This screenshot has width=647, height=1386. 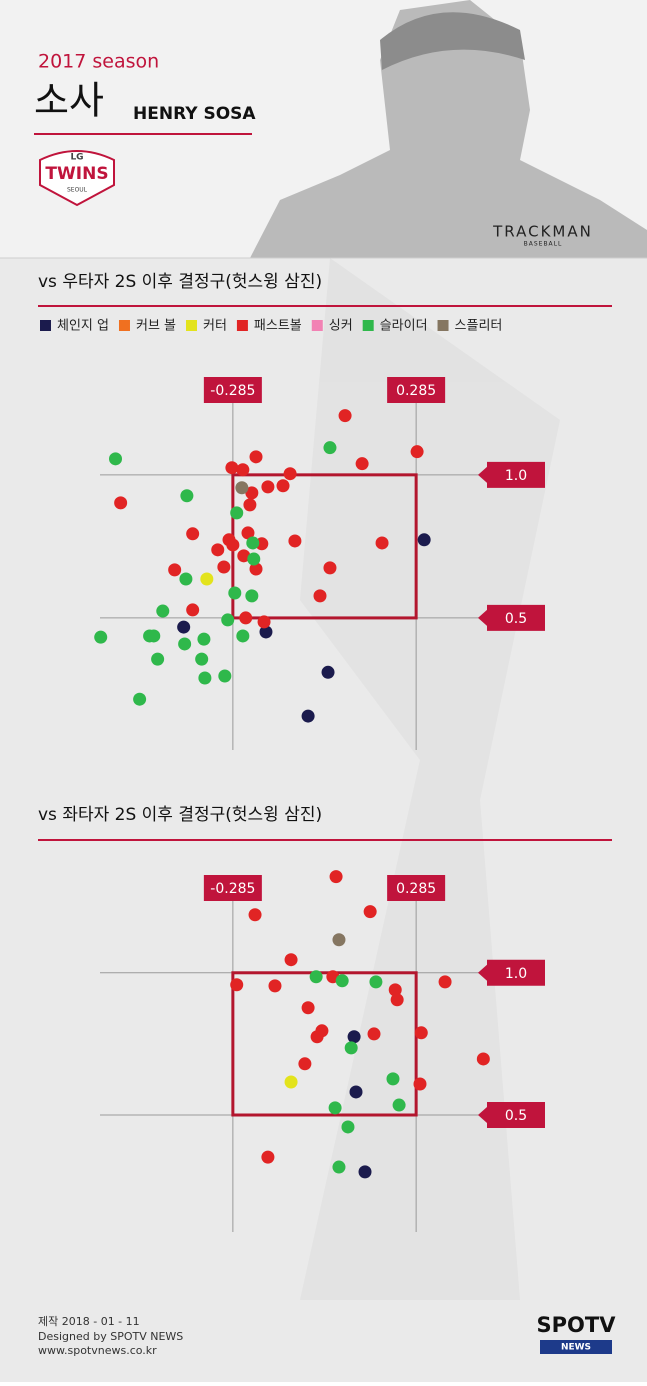 I want to click on team-top: LG, so click(x=76, y=158).